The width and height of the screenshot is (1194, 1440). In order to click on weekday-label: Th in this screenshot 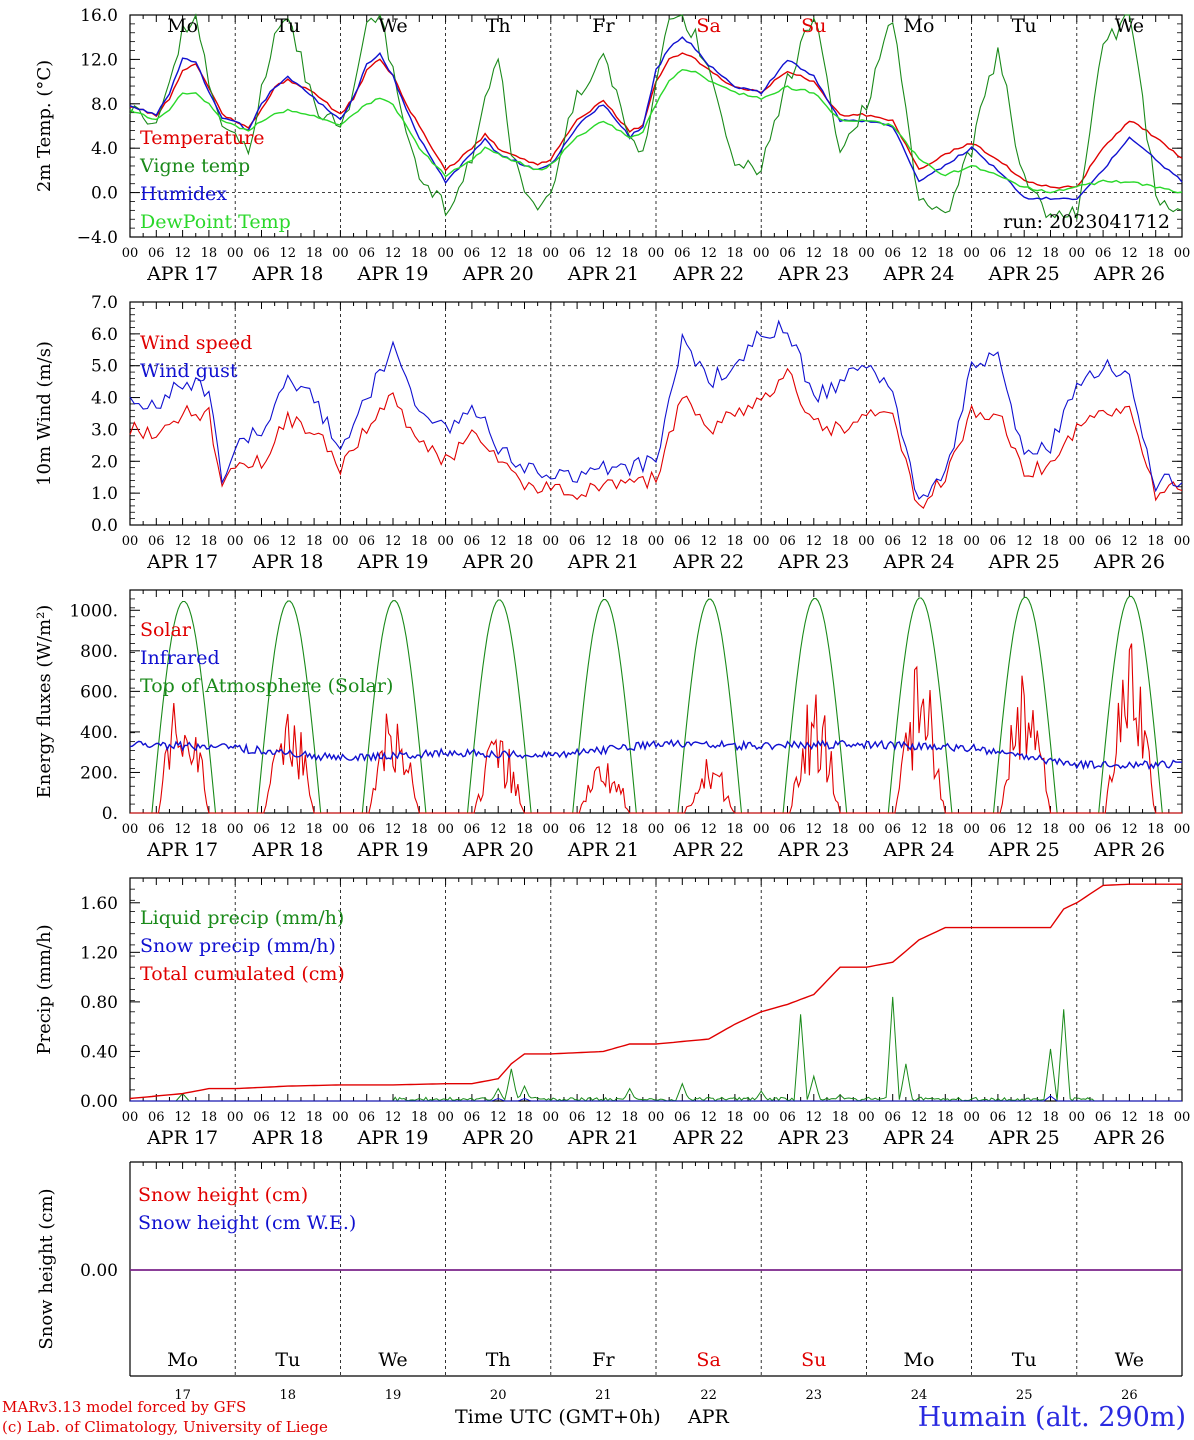, I will do `click(498, 1360)`.